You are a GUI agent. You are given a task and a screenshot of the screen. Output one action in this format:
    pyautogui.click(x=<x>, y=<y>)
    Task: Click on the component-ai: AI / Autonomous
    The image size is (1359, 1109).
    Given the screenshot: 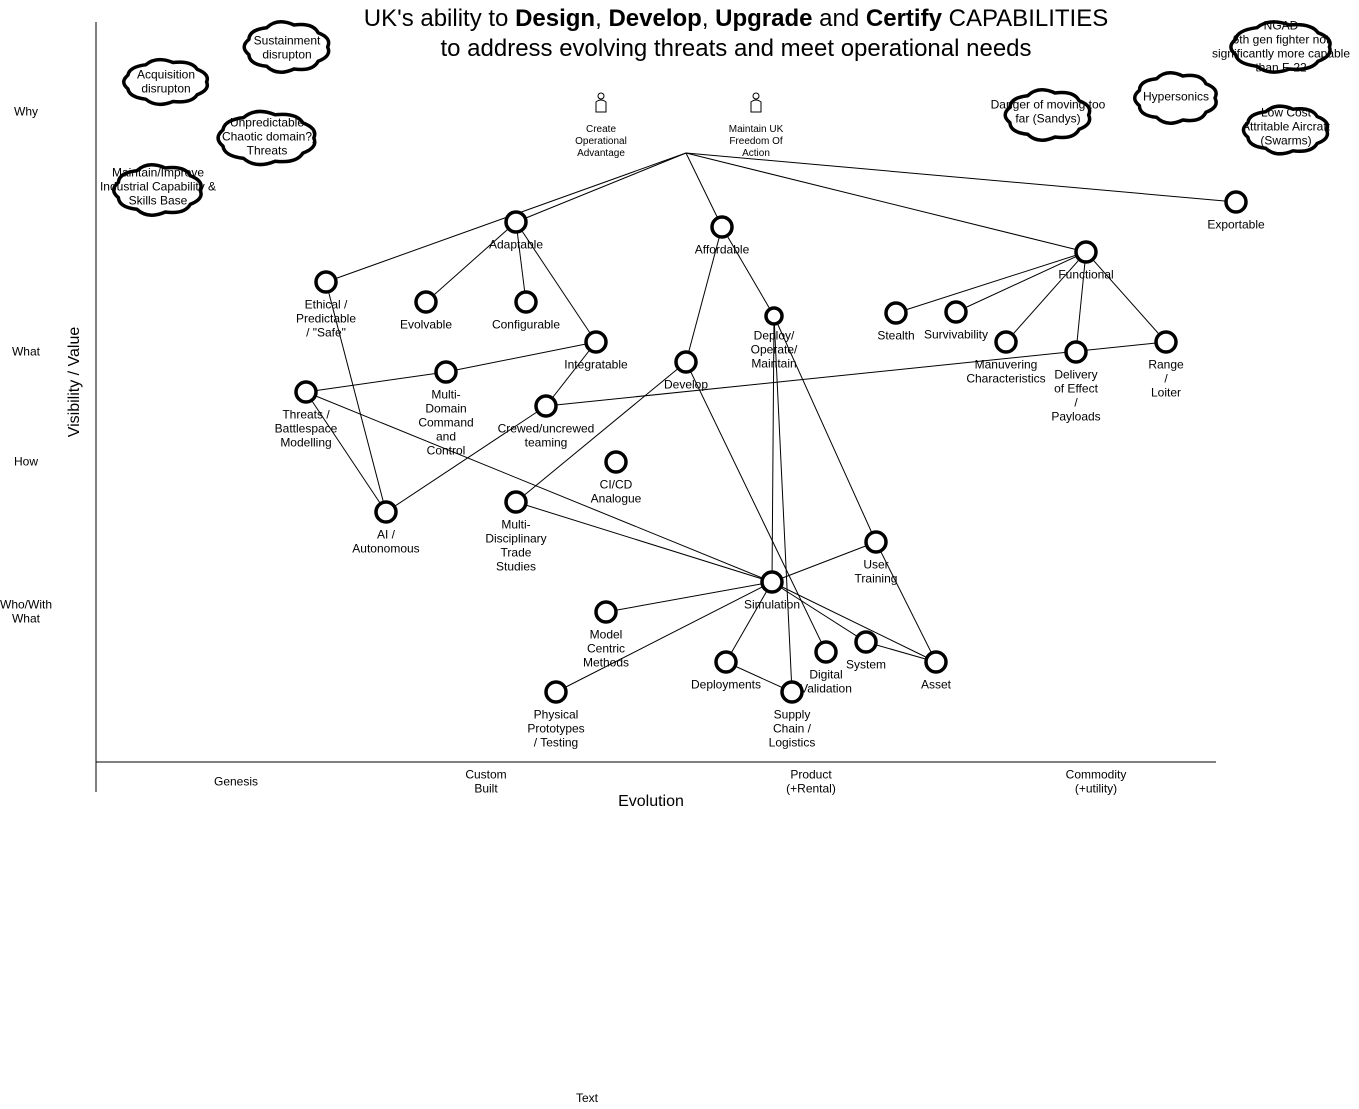 What is the action you would take?
    pyautogui.click(x=386, y=528)
    